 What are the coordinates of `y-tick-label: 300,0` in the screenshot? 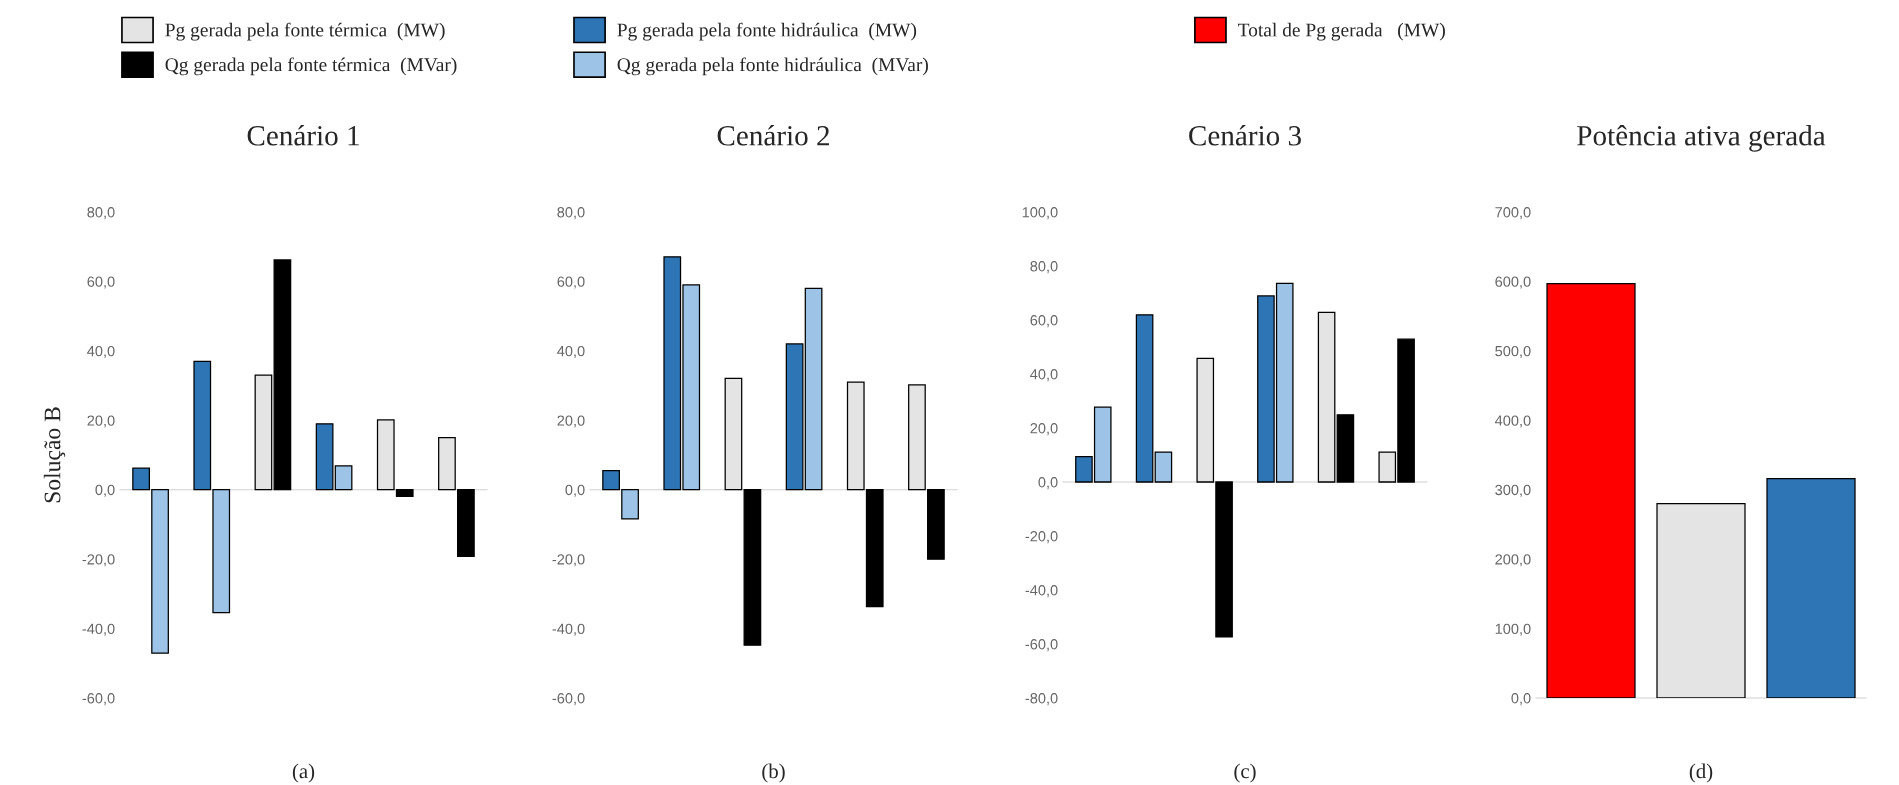 It's located at (1513, 490).